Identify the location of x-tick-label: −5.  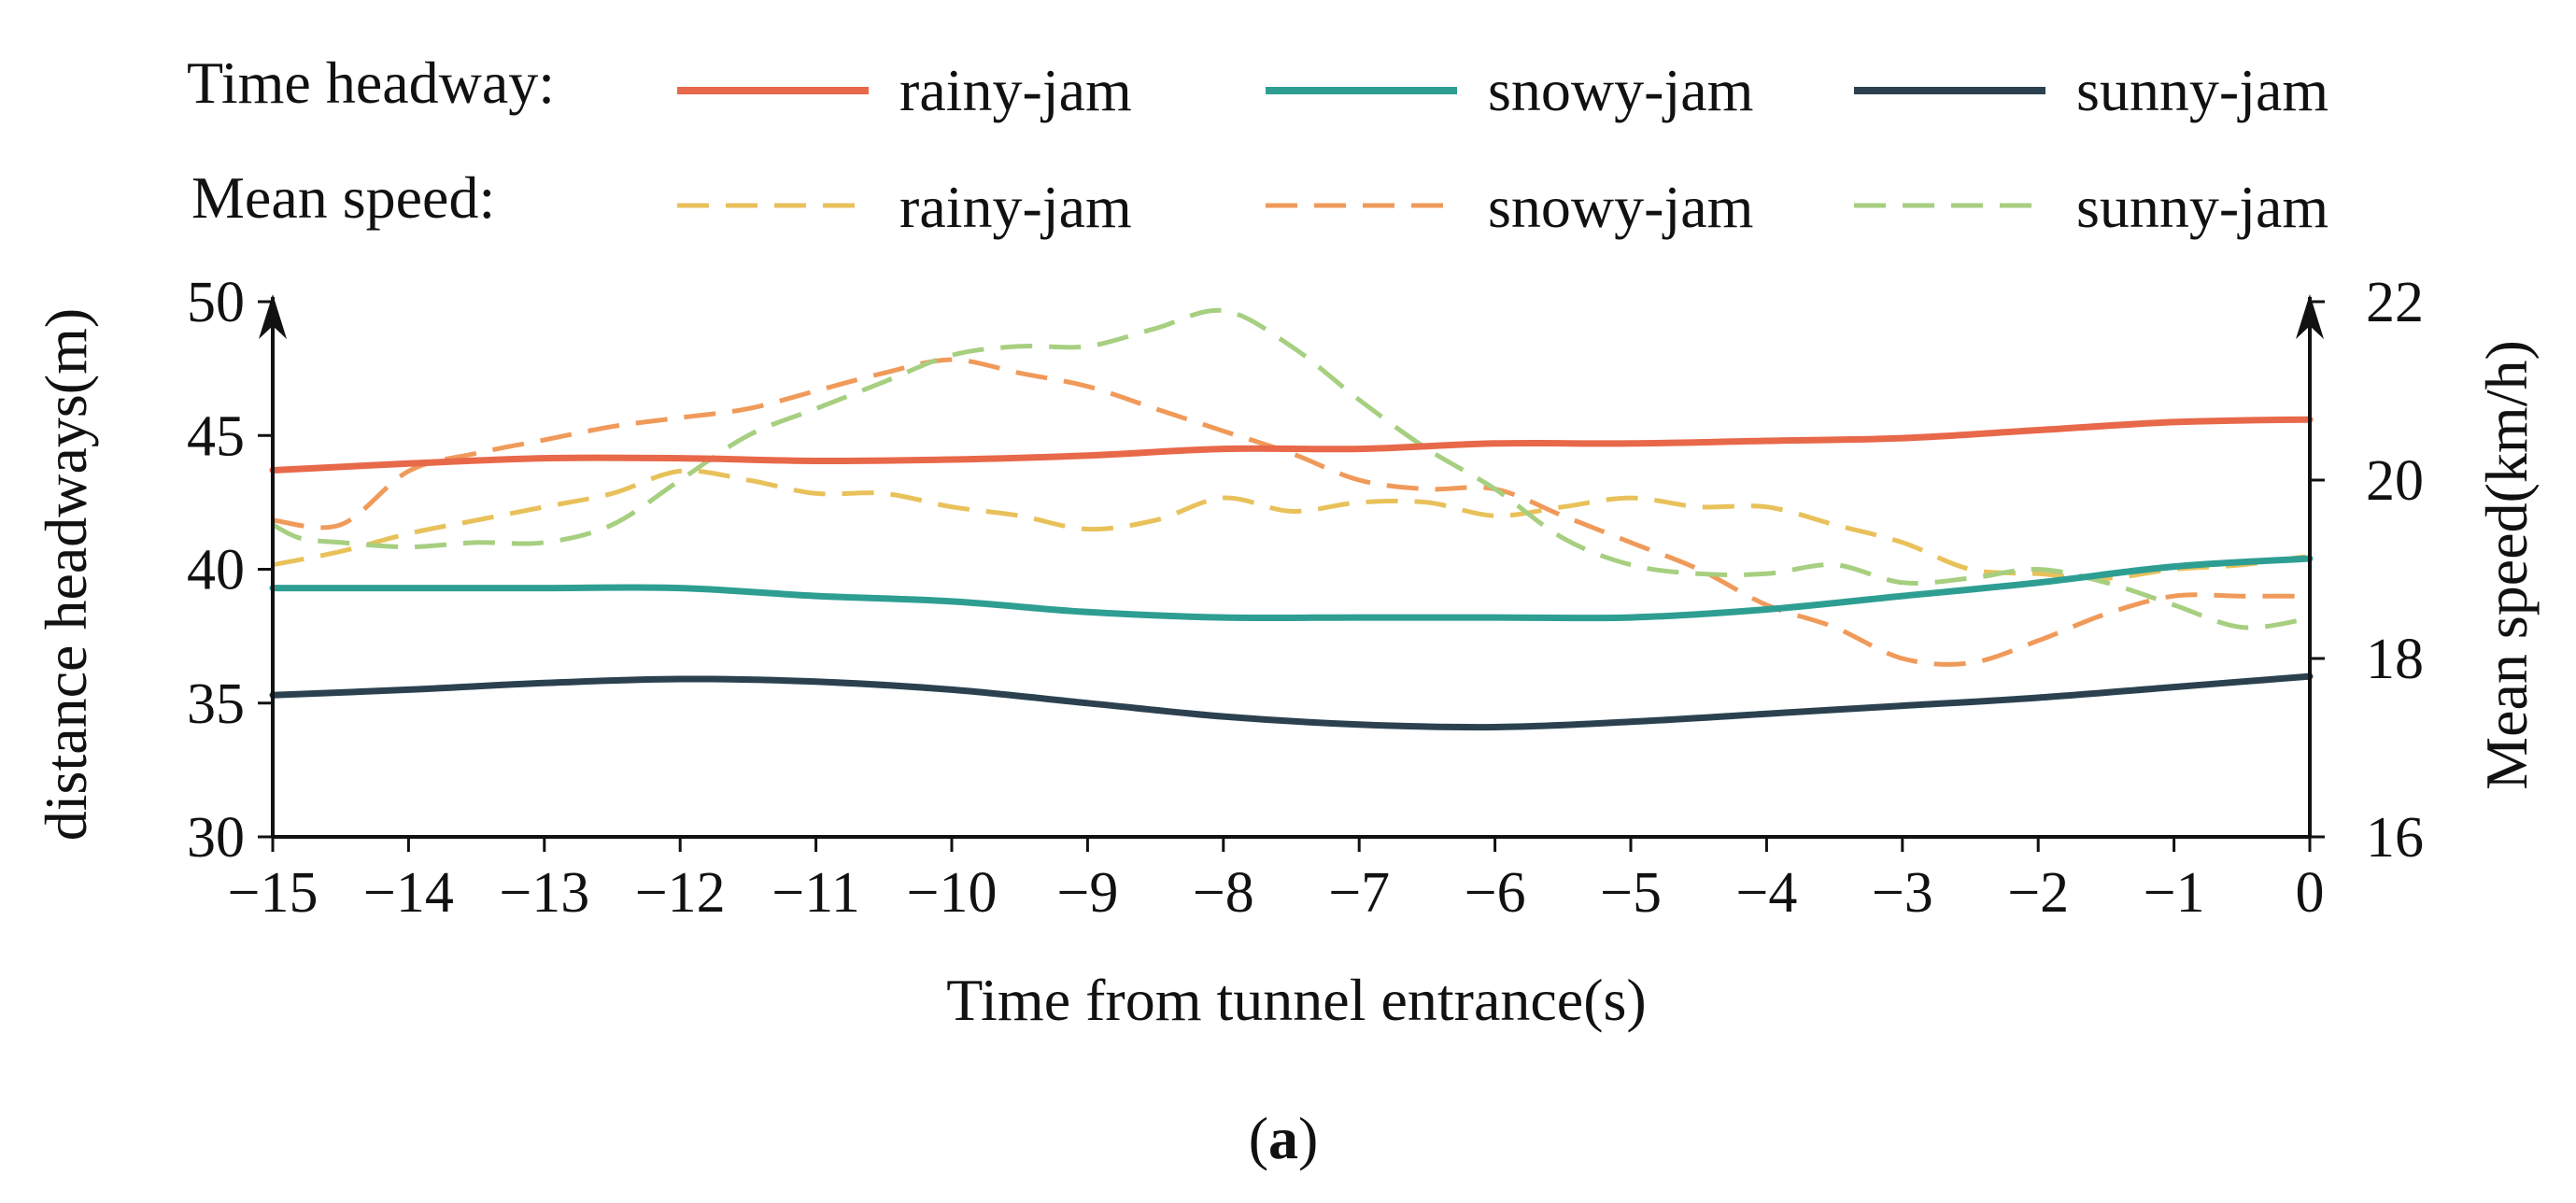
(1631, 893).